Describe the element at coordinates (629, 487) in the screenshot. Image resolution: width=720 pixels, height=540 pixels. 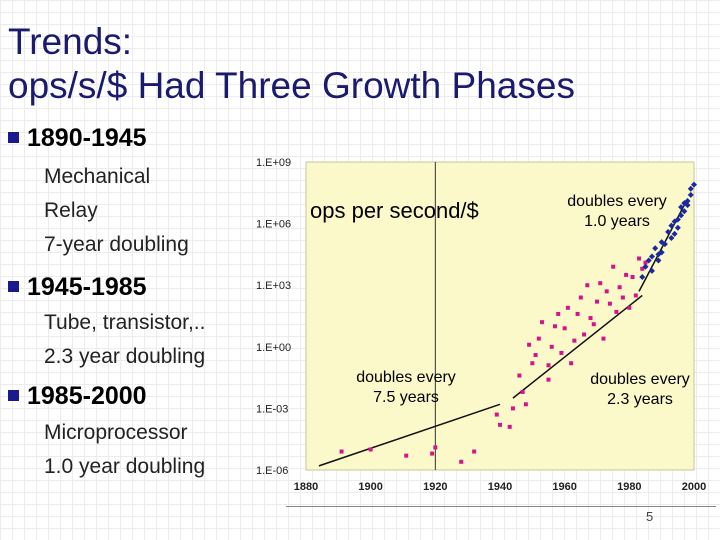
I see `x-tick-label: 1980` at that location.